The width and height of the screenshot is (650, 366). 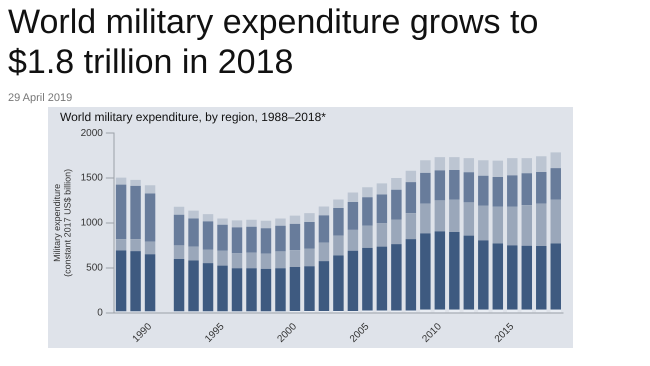 I want to click on y-tick-label: 2000, so click(x=92, y=133).